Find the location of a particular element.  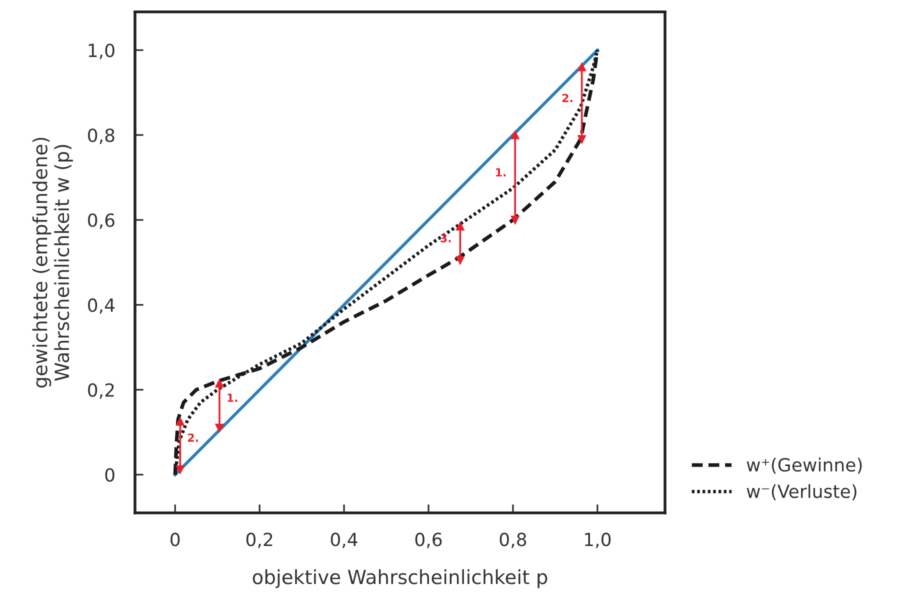

x-tick-label: 0 is located at coordinates (175, 539).